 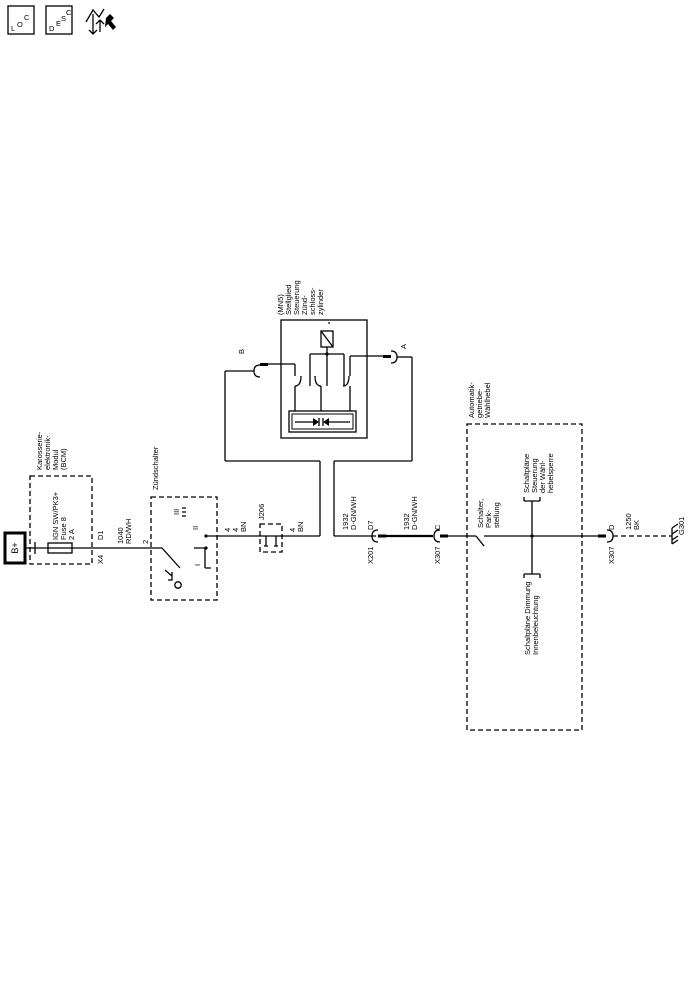 I want to click on svg-text: Automatik-, so click(x=471, y=400).